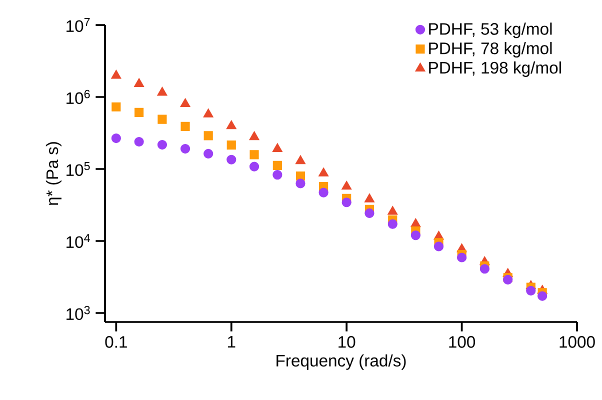 The height and width of the screenshot is (400, 602). Describe the element at coordinates (490, 50) in the screenshot. I see `legend-label: PDHF, 78 kg/mol` at that location.